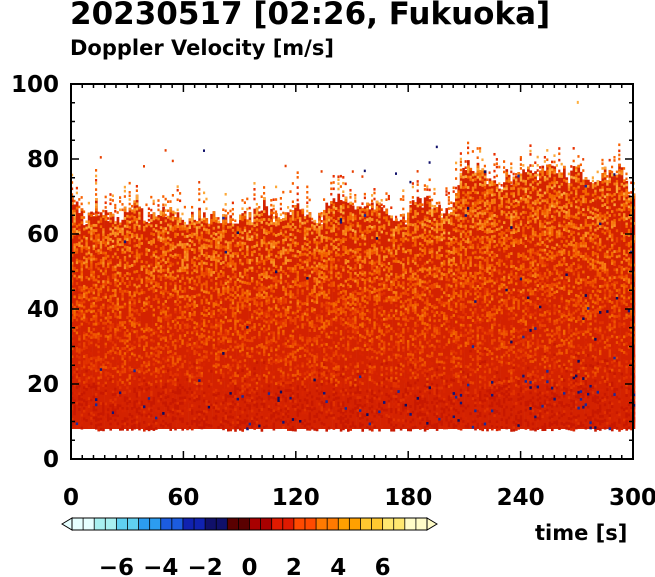 Image resolution: width=655 pixels, height=577 pixels. Describe the element at coordinates (310, 16) in the screenshot. I see `chart-title: 20230517 [02:26, Fukuoka]` at that location.